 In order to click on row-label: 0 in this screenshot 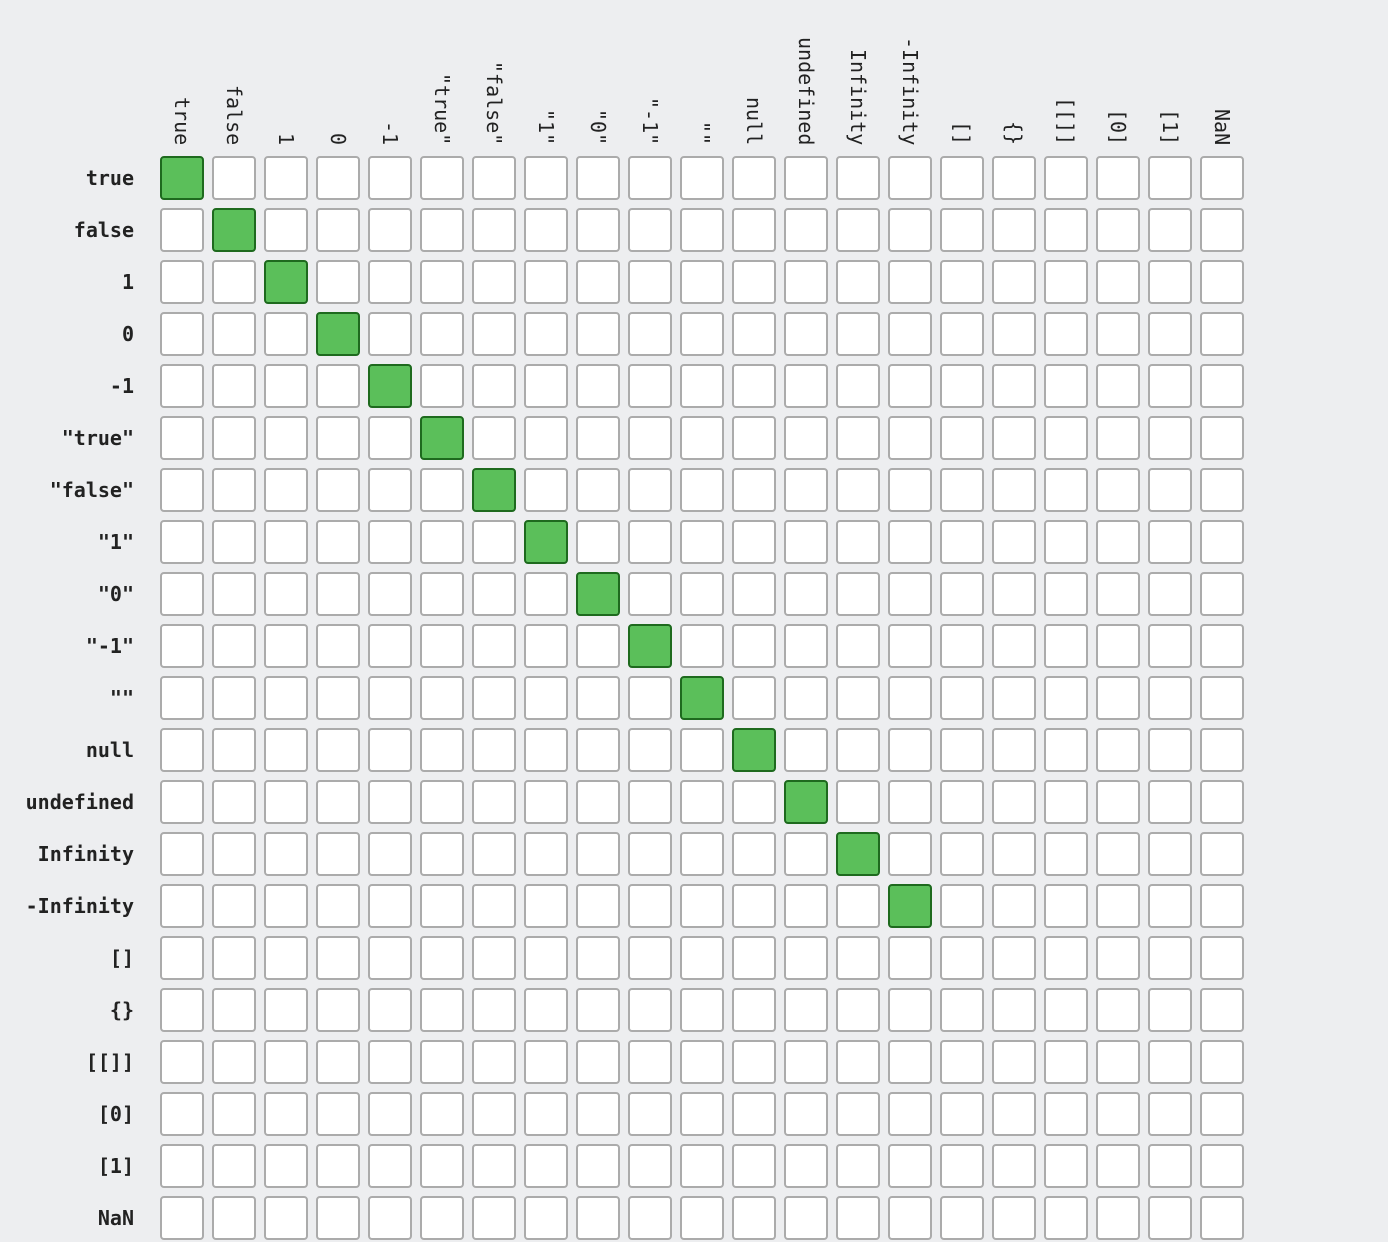, I will do `click(127, 334)`.